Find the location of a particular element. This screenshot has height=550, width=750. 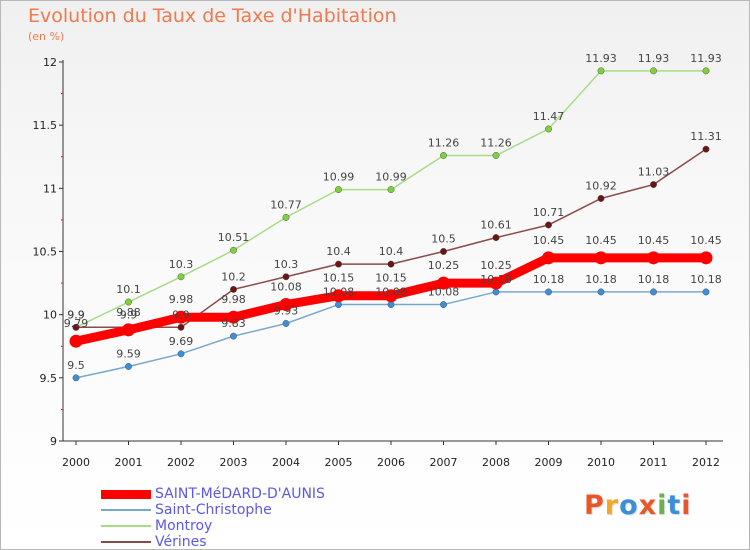

data-label: 11.26 is located at coordinates (496, 142).